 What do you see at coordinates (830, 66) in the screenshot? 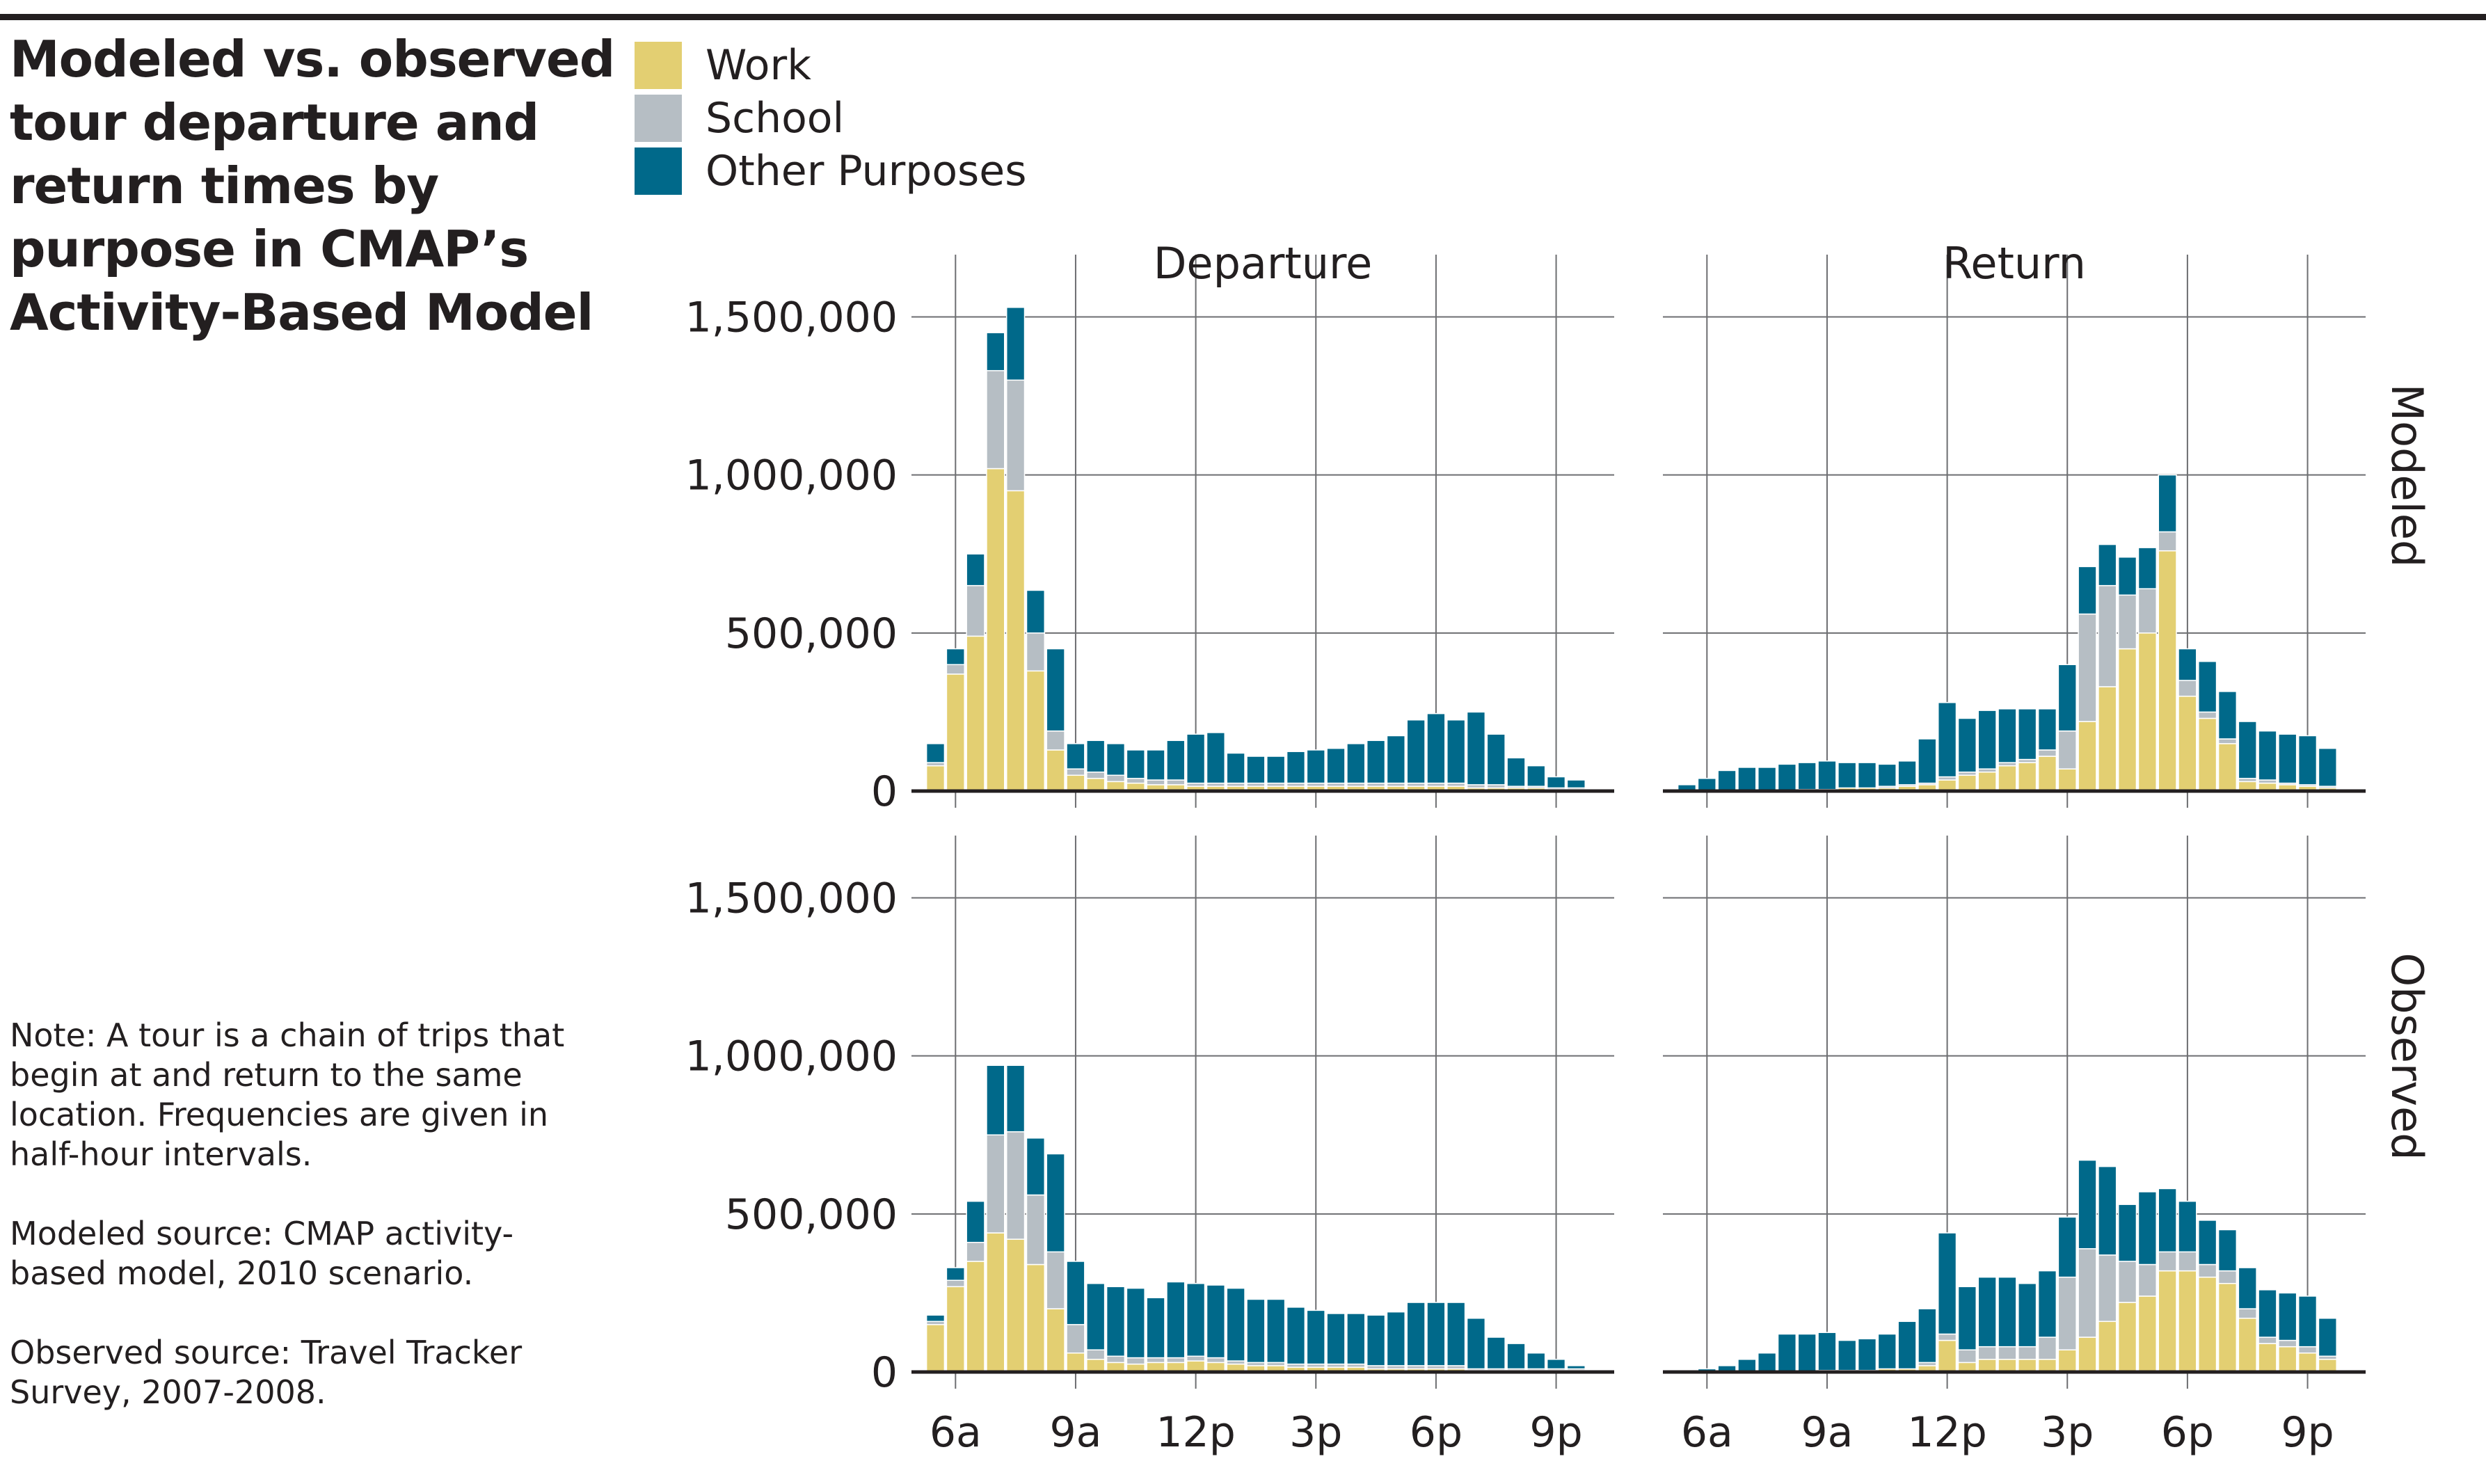
I see `legend-item-work: Work` at bounding box center [830, 66].